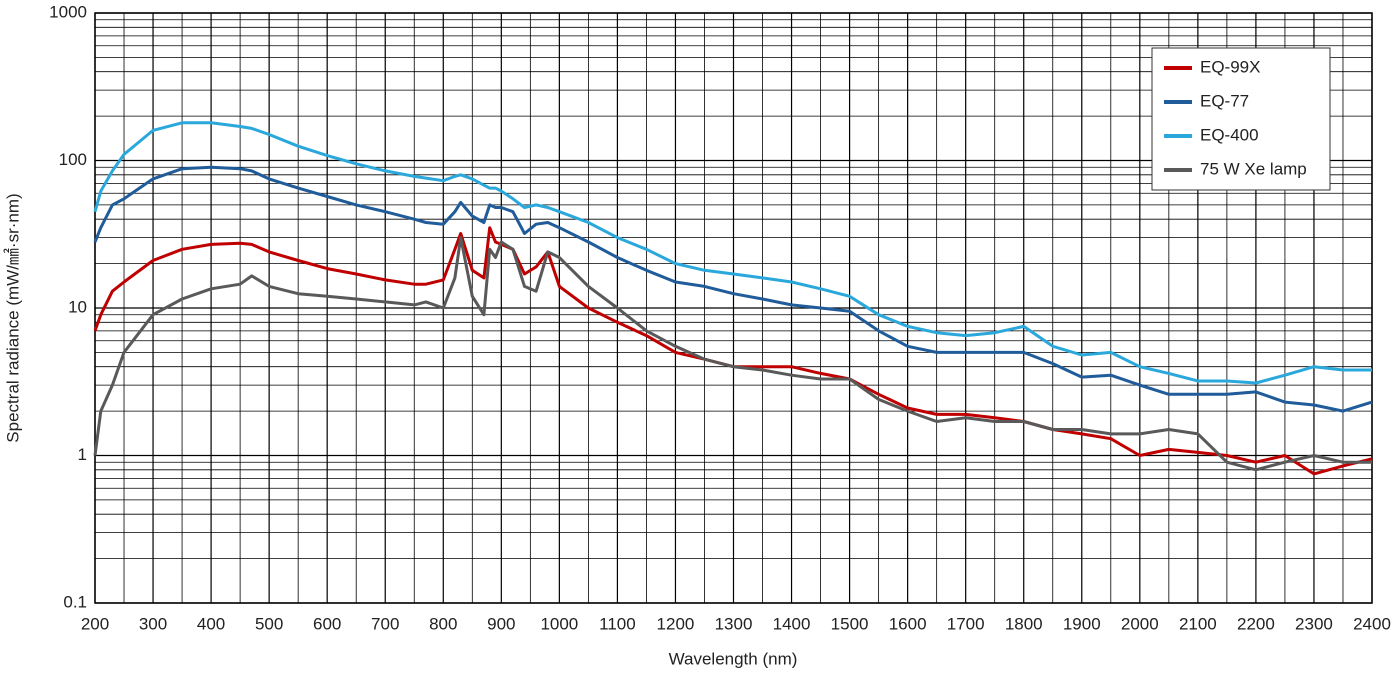 The width and height of the screenshot is (1400, 679). What do you see at coordinates (75, 601) in the screenshot?
I see `y-tick-label: 0.1` at bounding box center [75, 601].